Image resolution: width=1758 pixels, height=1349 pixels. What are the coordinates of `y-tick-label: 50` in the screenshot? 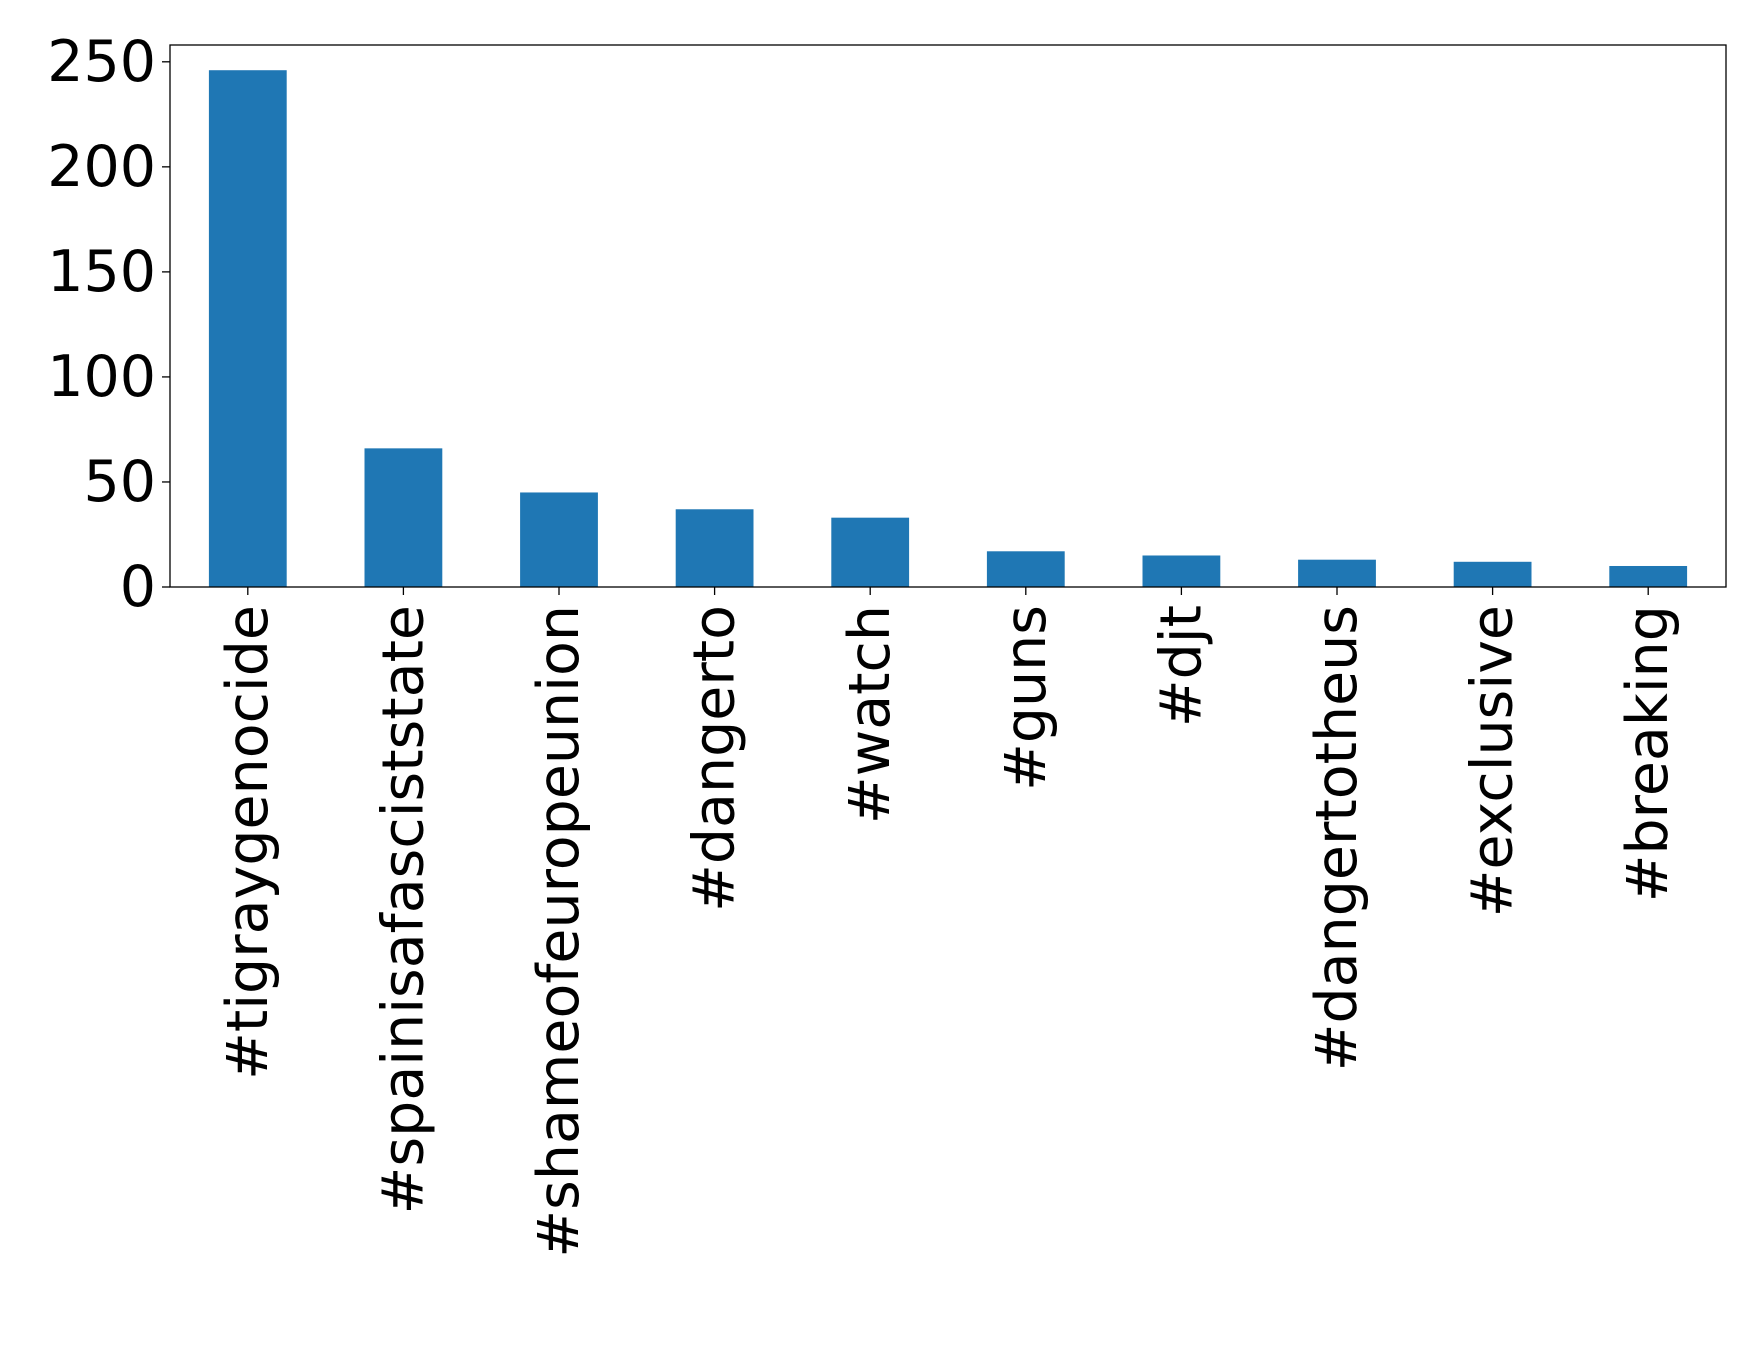 It's located at (119, 482).